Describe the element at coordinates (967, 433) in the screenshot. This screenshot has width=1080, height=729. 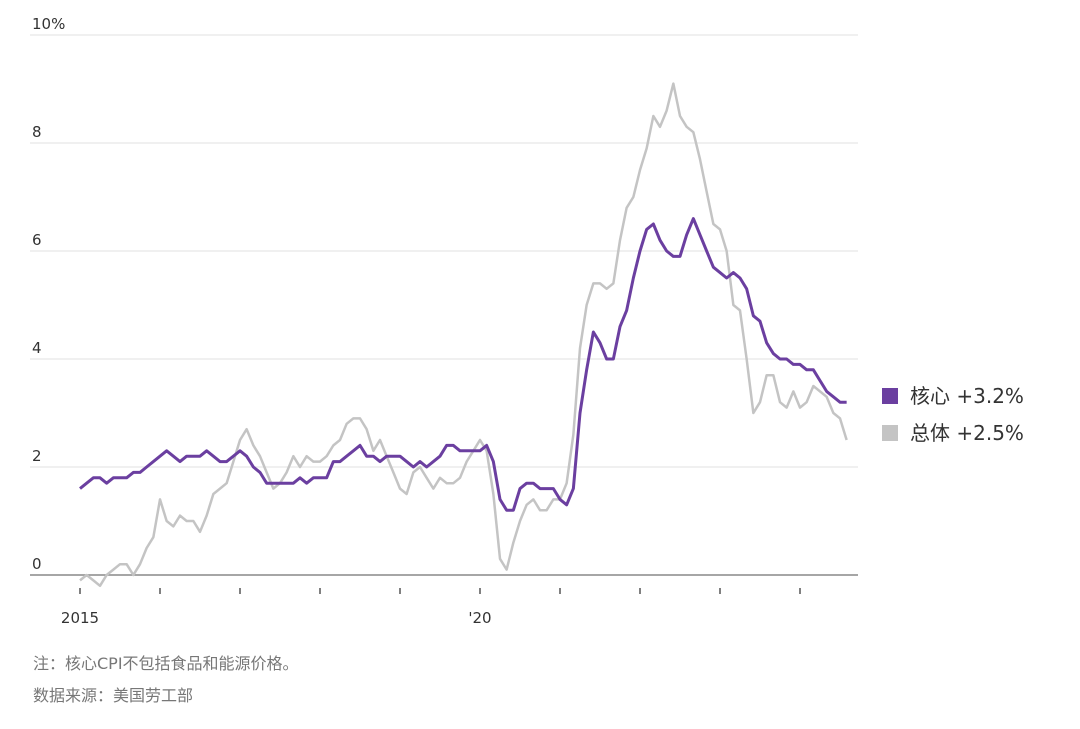
I see `legend-label: 总体 +2.5%` at that location.